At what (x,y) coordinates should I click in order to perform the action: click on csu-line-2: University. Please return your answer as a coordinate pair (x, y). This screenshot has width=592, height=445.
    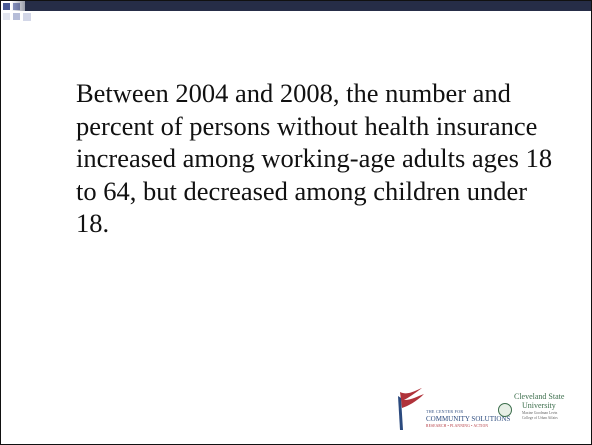
    Looking at the image, I should click on (539, 405).